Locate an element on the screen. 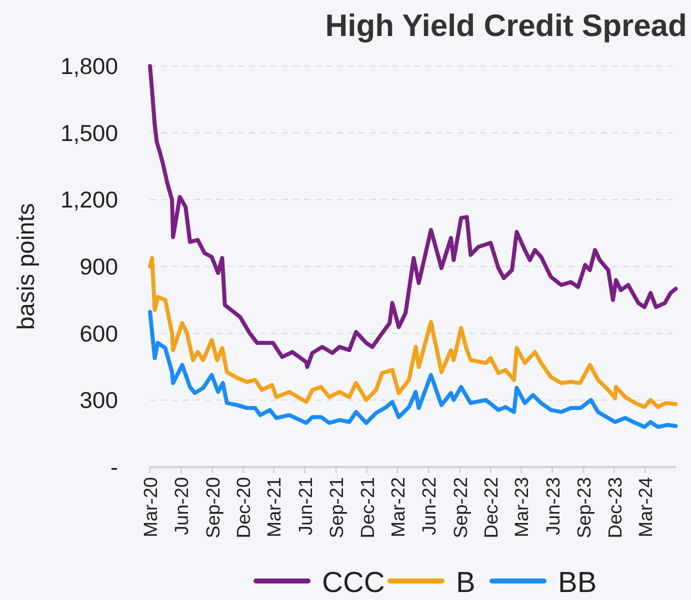 Image resolution: width=691 pixels, height=600 pixels. x-tick-label: Mar-20 is located at coordinates (151, 507).